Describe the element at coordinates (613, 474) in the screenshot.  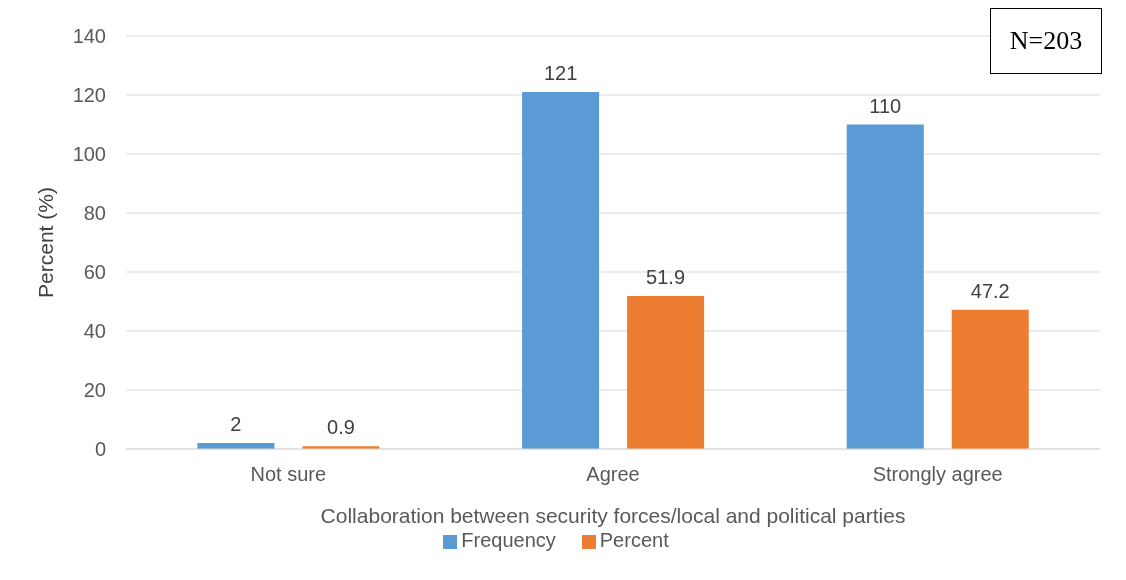
I see `x-tick-label: Agree` at that location.